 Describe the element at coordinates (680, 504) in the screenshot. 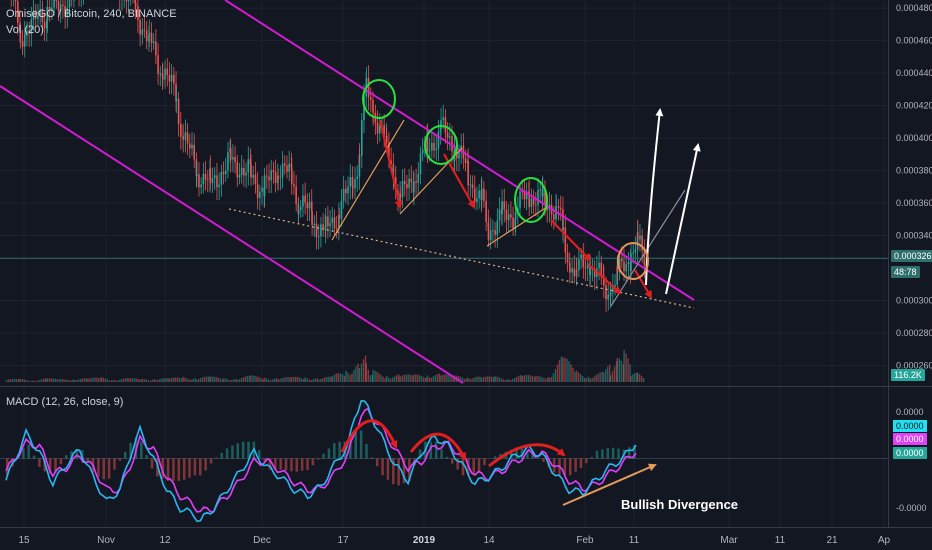

I see `bullish-divergence-label: Bullish Divergence` at that location.